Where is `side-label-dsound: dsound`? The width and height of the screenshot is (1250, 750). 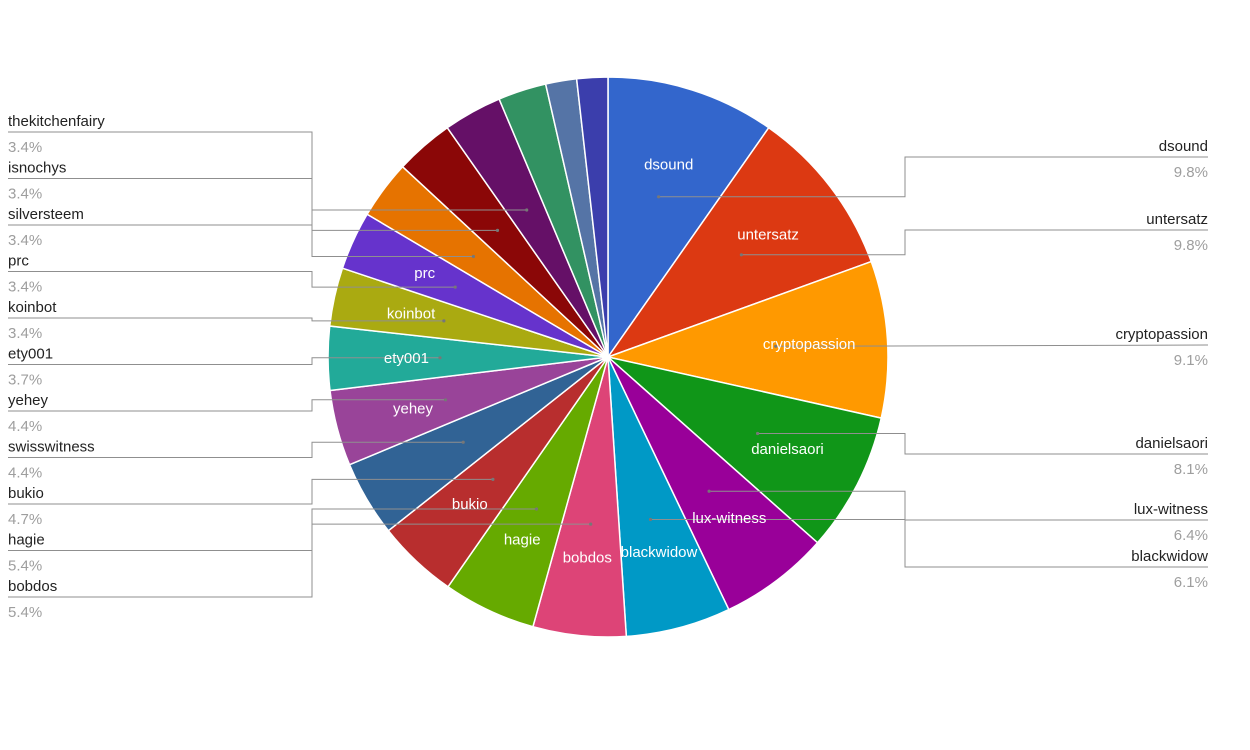
side-label-dsound: dsound is located at coordinates (1183, 146).